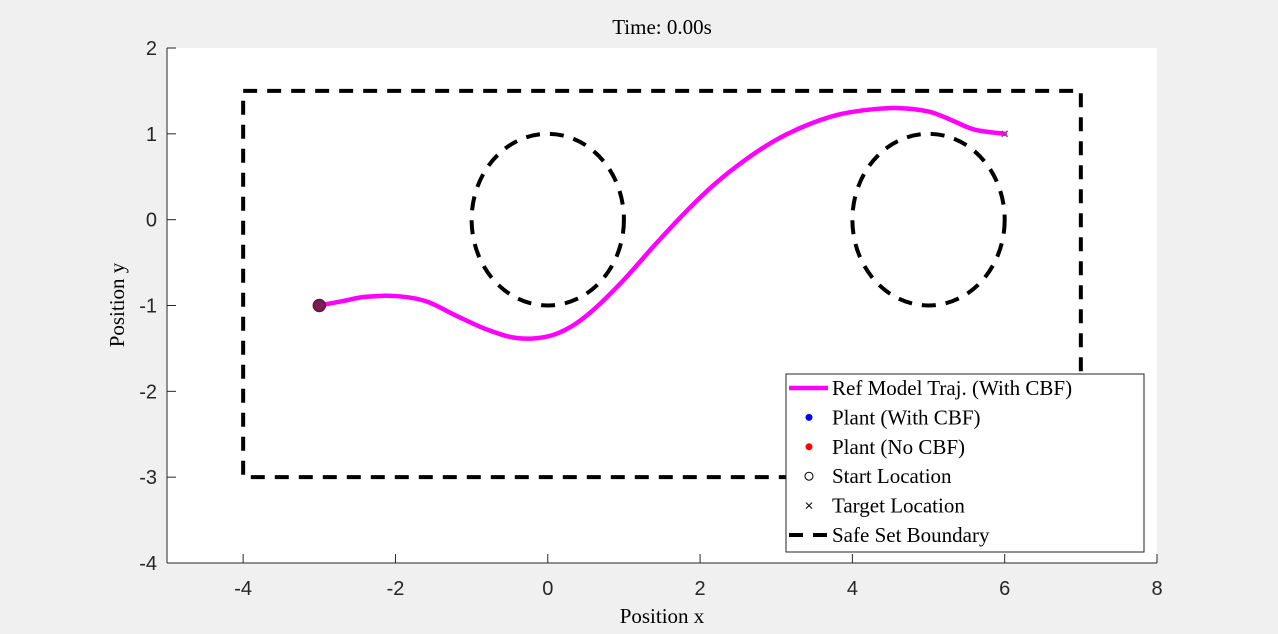 The image size is (1278, 634). Describe the element at coordinates (1004, 589) in the screenshot. I see `x-tick-label: 6` at that location.